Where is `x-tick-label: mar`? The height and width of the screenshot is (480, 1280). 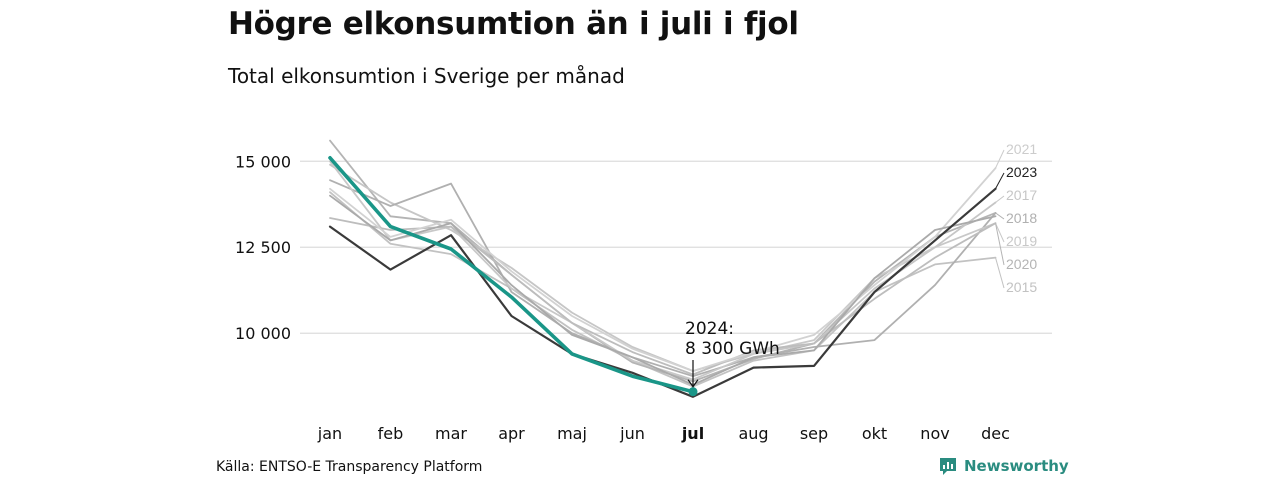
x-tick-label: mar is located at coordinates (451, 433).